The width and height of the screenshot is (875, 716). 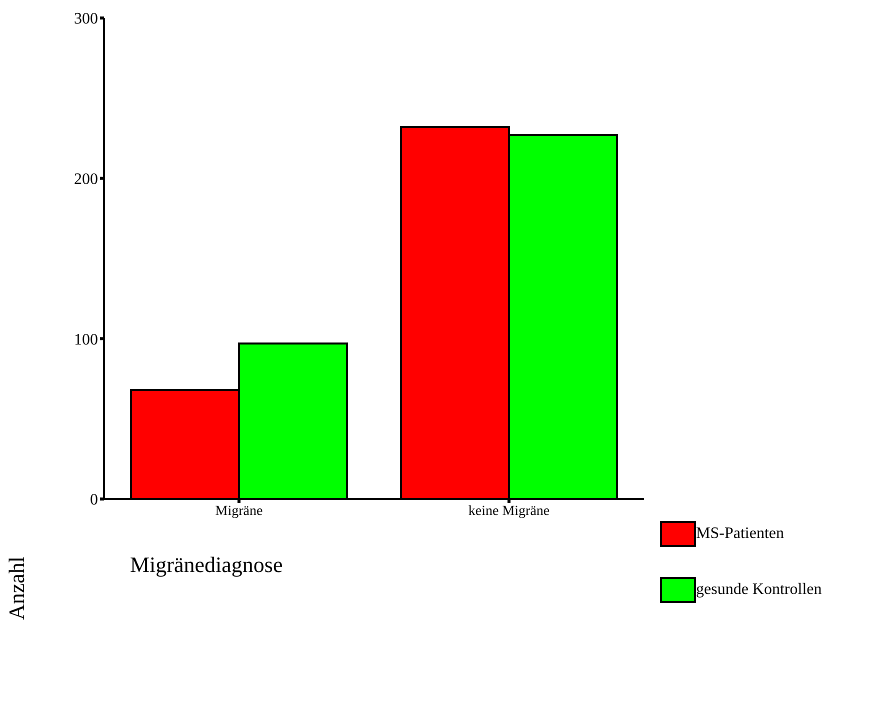 I want to click on y-axis-title: Anzahl, so click(x=16, y=588).